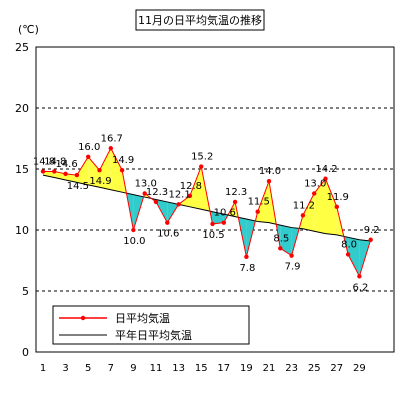  Describe the element at coordinates (112, 138) in the screenshot. I see `data-label: 16.7` at that location.